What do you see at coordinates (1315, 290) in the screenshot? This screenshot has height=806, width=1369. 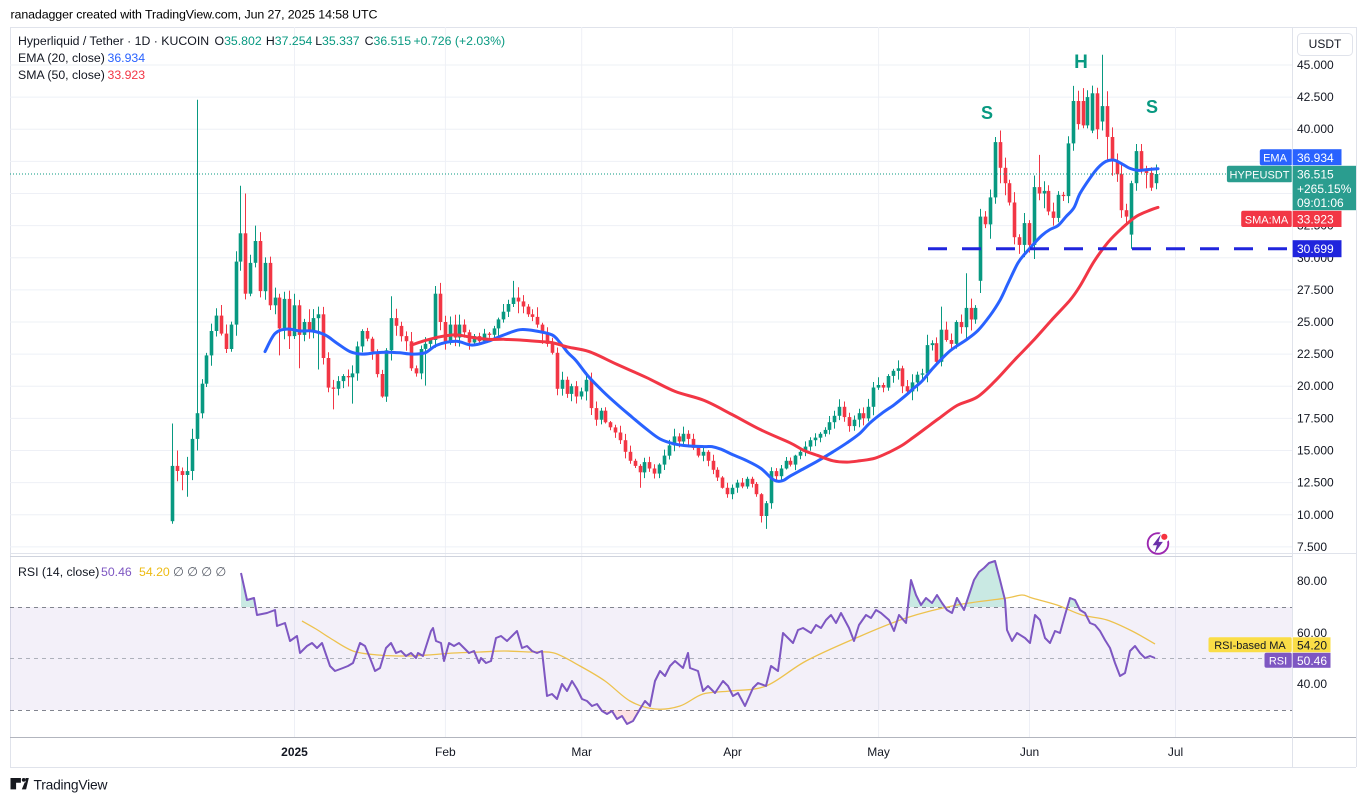 I see `svg-text: 27.500` at bounding box center [1315, 290].